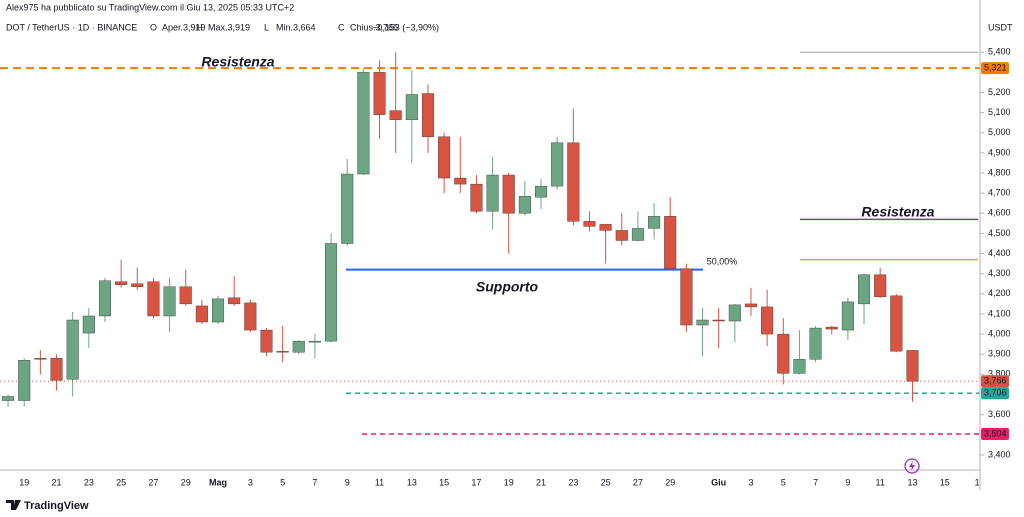 The width and height of the screenshot is (1024, 517). What do you see at coordinates (999, 233) in the screenshot?
I see `y-tick-label: 4,500` at bounding box center [999, 233].